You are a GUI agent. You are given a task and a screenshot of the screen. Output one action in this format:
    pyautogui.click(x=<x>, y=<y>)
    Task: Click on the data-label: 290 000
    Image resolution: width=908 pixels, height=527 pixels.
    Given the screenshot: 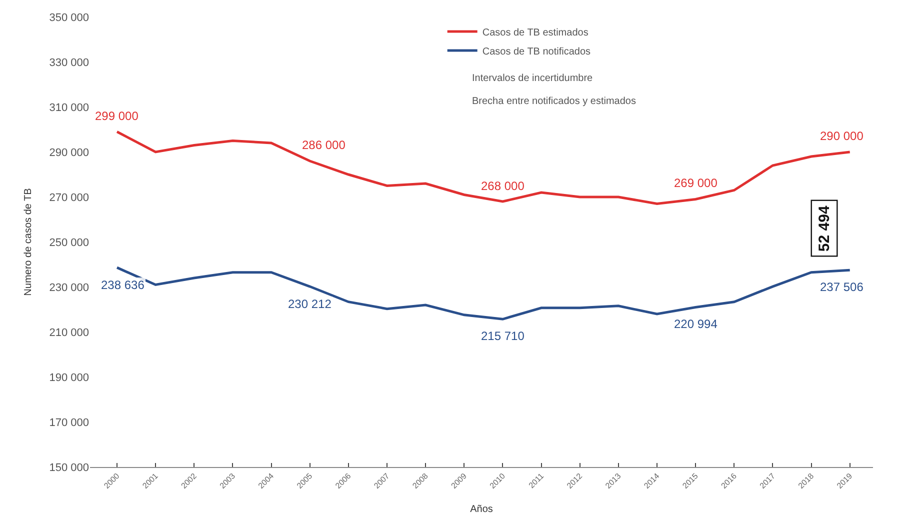 What is the action you would take?
    pyautogui.click(x=842, y=136)
    